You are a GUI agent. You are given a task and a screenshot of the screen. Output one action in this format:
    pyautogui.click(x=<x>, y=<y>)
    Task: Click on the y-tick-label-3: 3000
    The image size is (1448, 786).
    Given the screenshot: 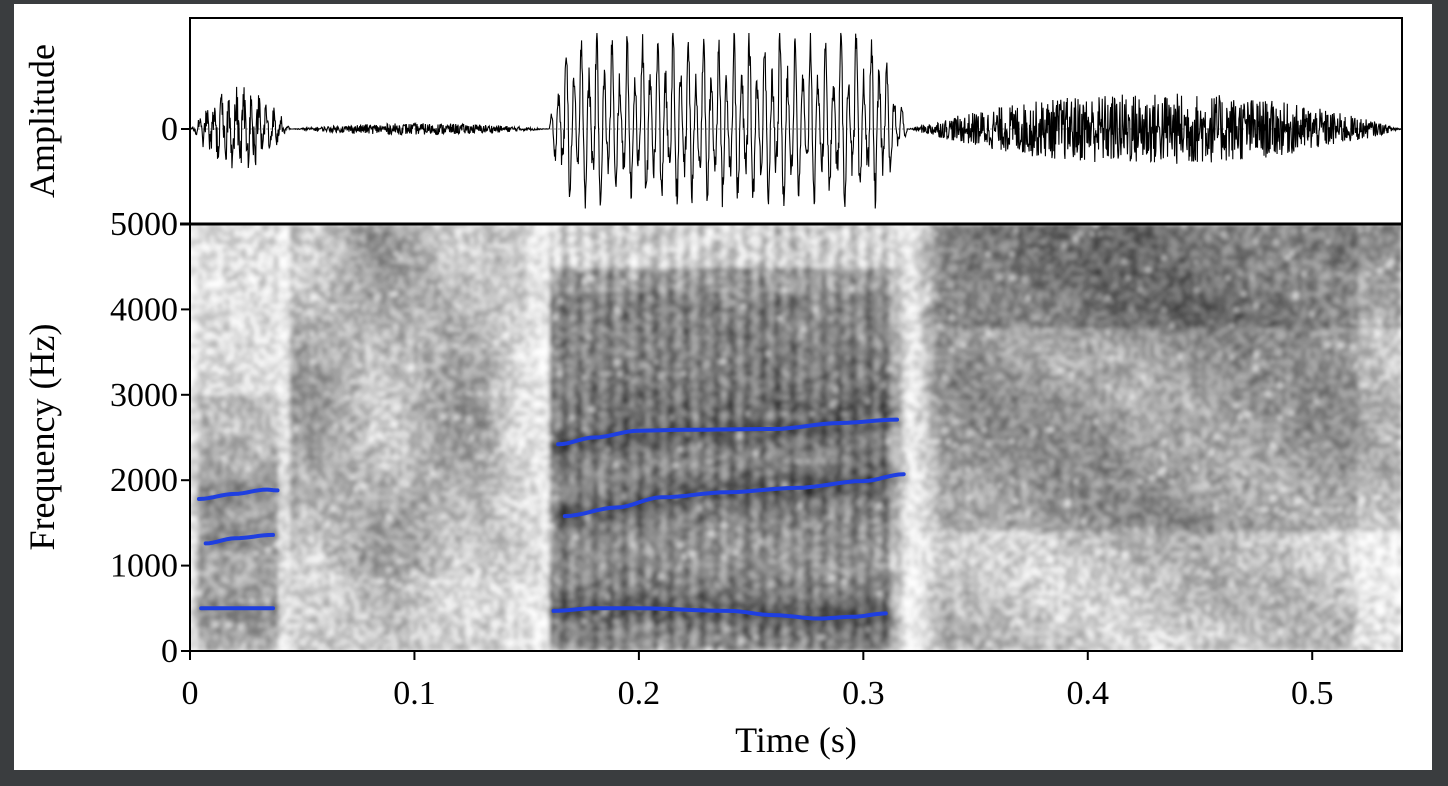 What is the action you would take?
    pyautogui.click(x=144, y=395)
    